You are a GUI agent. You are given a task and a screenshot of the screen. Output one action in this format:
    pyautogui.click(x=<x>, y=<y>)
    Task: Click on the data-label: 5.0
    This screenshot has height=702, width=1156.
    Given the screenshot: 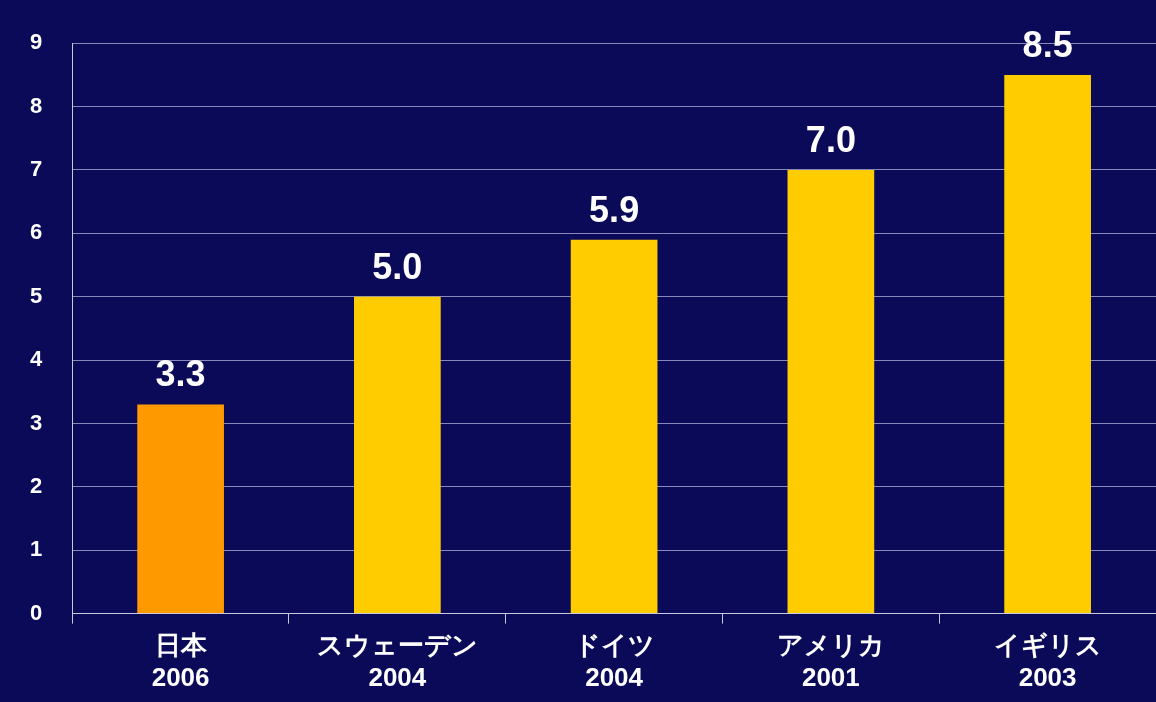 What is the action you would take?
    pyautogui.click(x=397, y=266)
    